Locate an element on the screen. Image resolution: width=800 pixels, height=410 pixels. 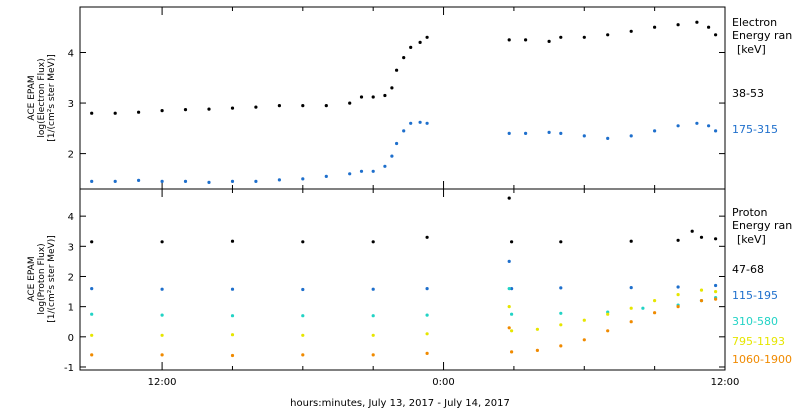
electron-legend-title-1: Electron is located at coordinates (754, 22).